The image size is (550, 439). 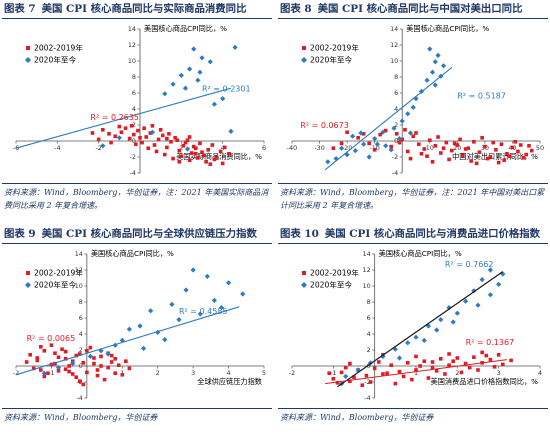 What do you see at coordinates (264, 148) in the screenshot?
I see `x-tick-label: 6` at bounding box center [264, 148].